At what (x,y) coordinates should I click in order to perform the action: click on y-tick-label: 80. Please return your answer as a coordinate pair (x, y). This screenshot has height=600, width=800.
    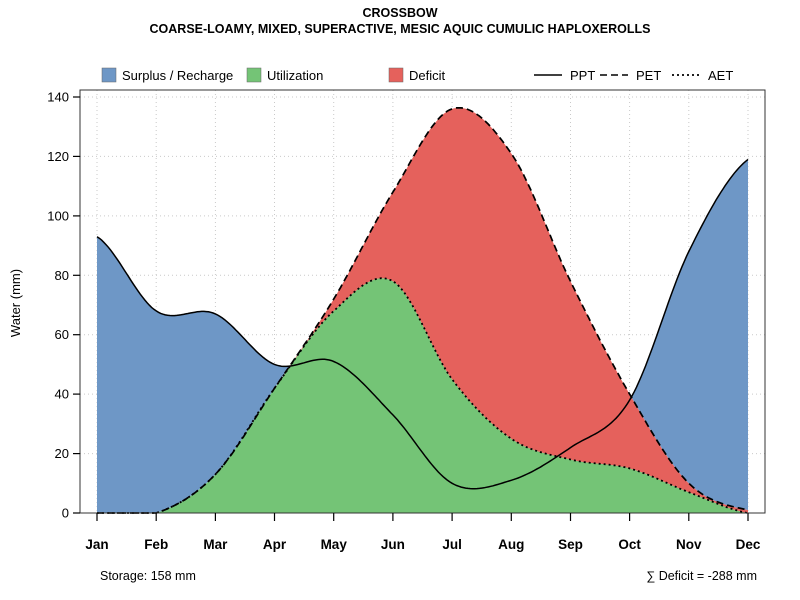
    Looking at the image, I should click on (62, 275).